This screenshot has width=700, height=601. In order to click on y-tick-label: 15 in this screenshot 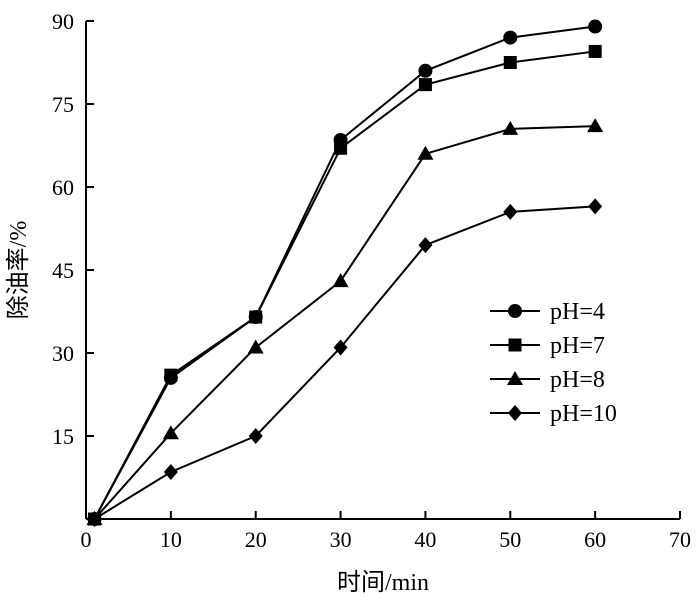, I will do `click(63, 436)`.